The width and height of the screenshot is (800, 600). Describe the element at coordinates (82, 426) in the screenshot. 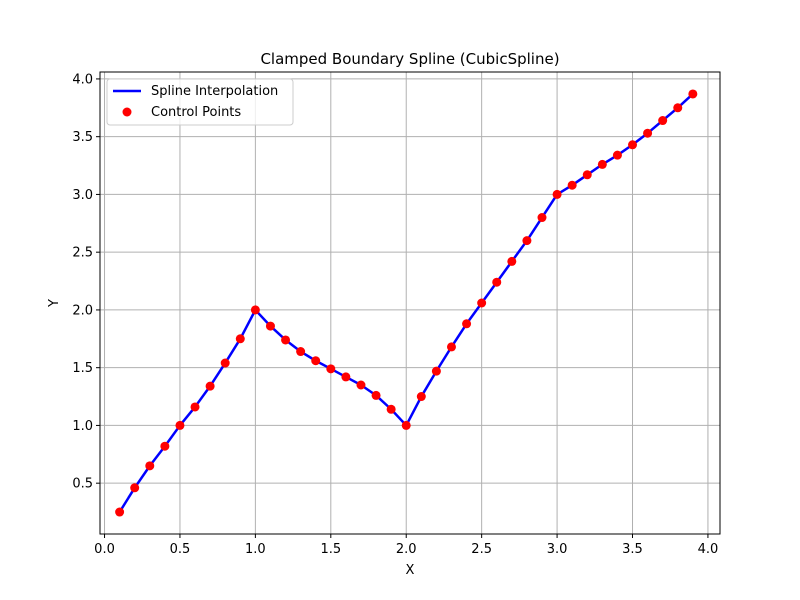

I see `y-tick-label: 1.0` at that location.